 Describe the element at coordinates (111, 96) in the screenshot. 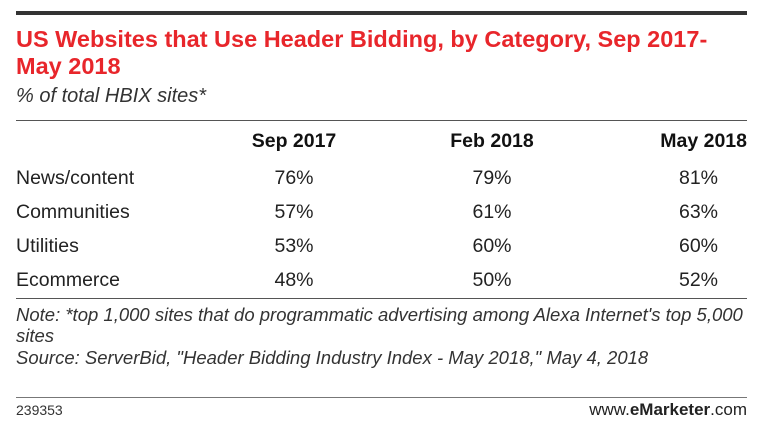

I see `chart-subtitle: % of total HBIX sites*` at that location.